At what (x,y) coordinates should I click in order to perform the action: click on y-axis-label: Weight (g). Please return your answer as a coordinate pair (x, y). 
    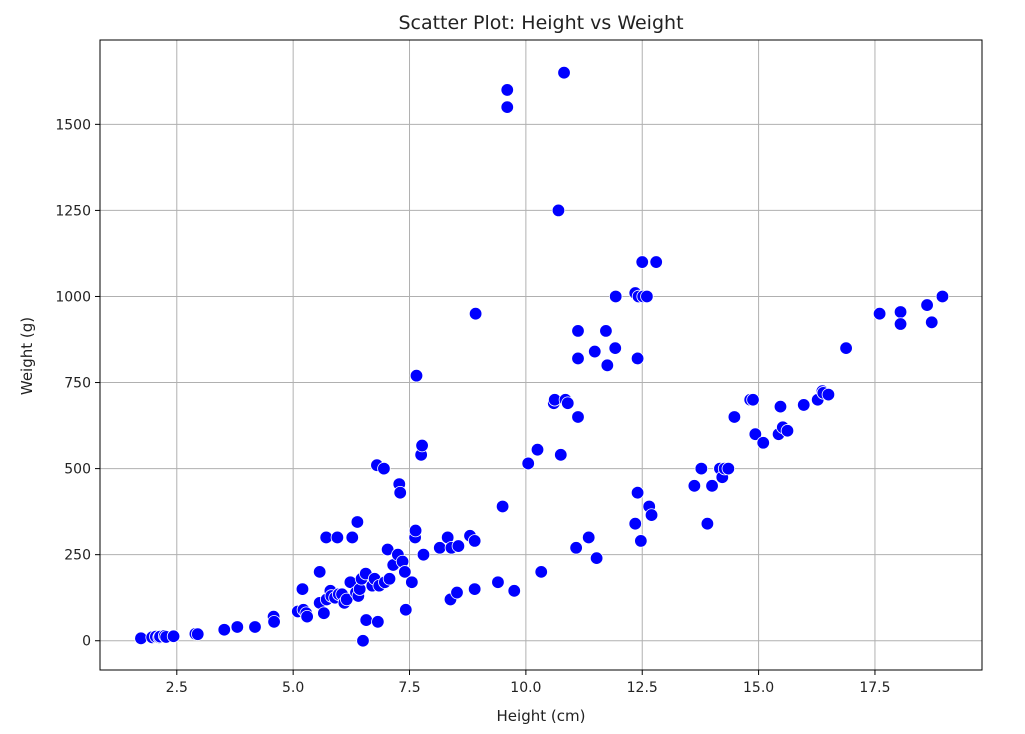
    Looking at the image, I should click on (27, 356).